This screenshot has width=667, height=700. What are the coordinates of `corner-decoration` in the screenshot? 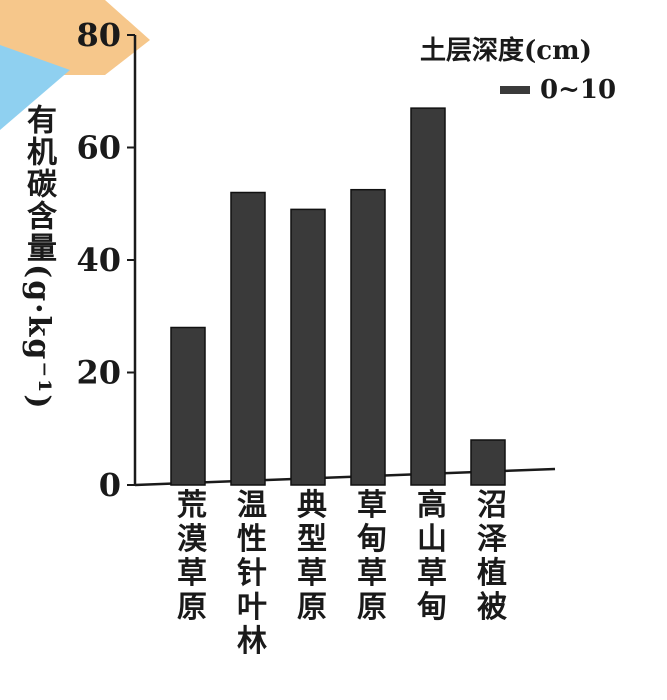 It's located at (75, 65).